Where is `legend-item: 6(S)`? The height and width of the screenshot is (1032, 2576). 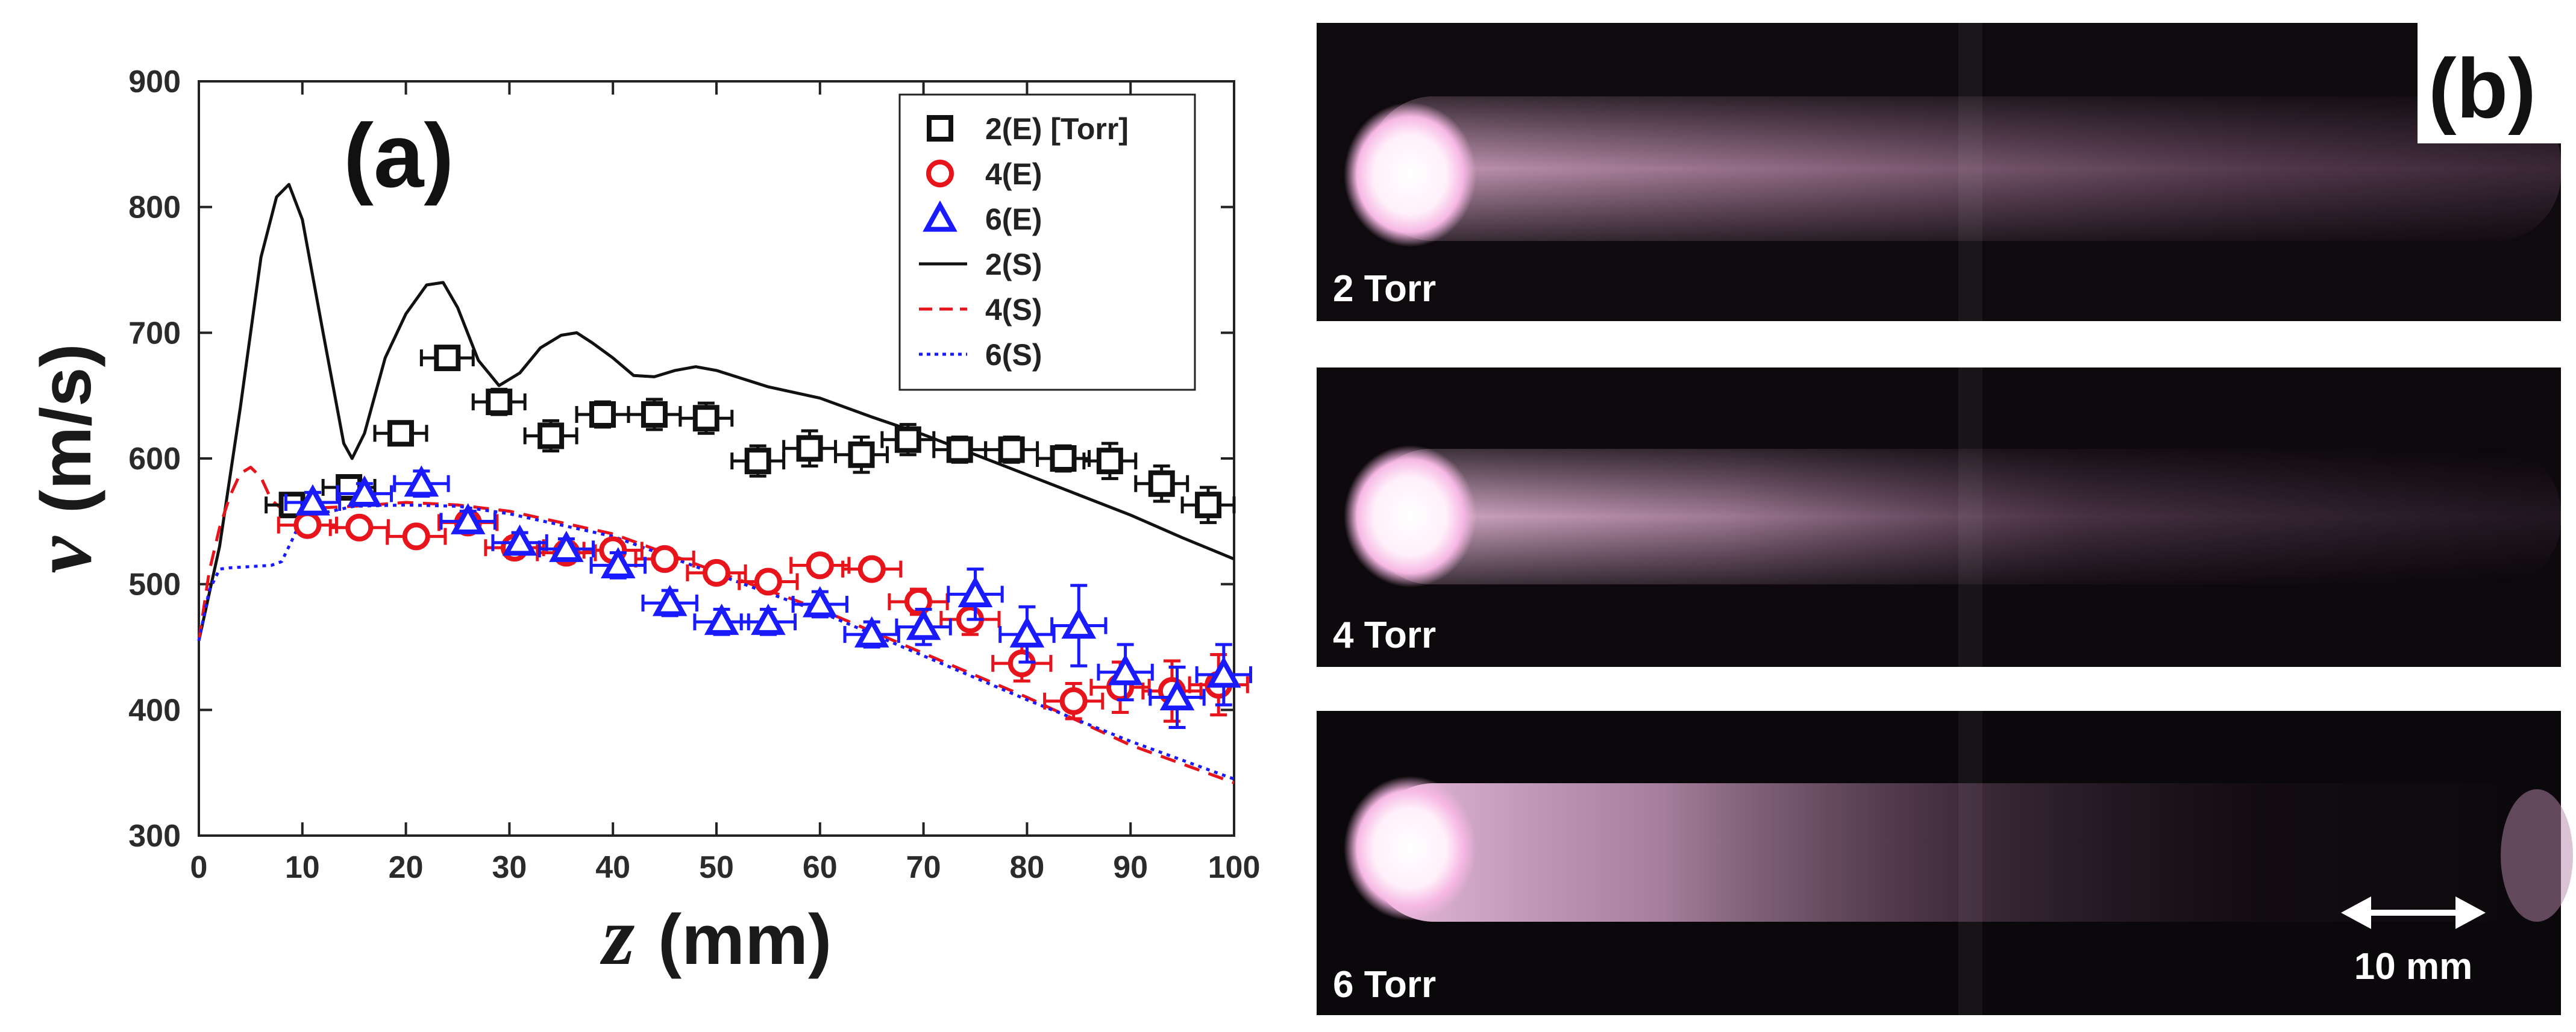
legend-item: 6(S) is located at coordinates (980, 355).